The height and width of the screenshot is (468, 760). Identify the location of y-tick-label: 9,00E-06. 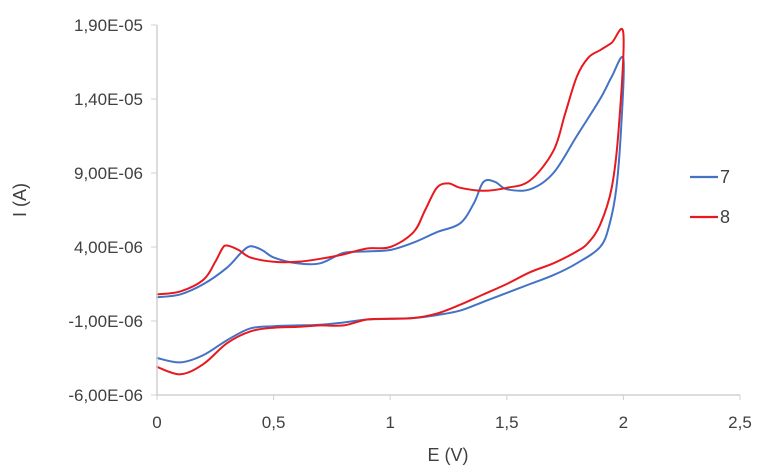
(108, 173).